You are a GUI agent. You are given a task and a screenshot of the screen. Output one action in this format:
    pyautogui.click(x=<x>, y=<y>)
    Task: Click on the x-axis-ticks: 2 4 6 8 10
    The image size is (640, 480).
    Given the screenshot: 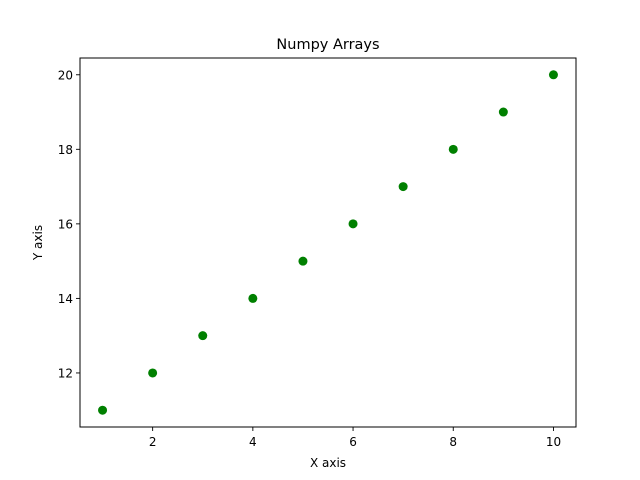 What is the action you would take?
    pyautogui.click(x=355, y=438)
    